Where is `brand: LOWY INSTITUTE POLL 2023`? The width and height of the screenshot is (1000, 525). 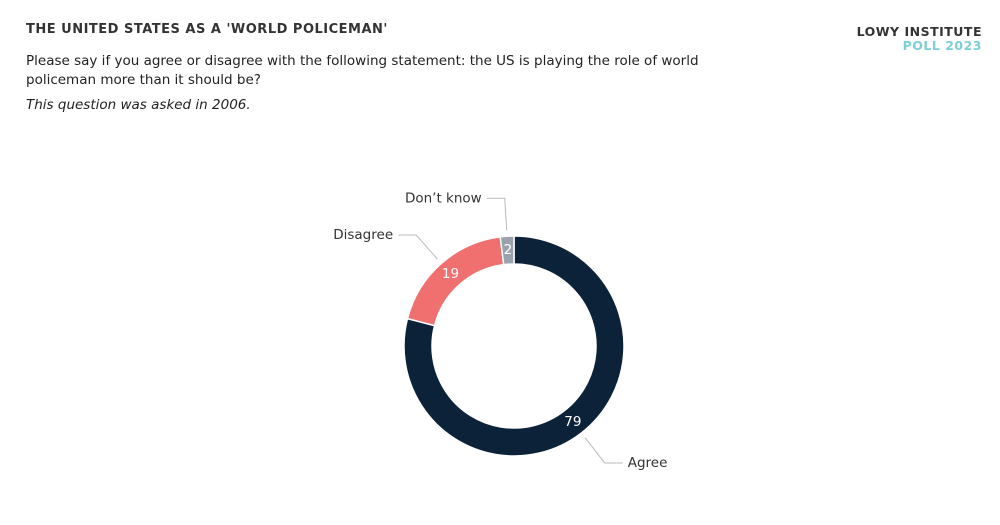
brand: LOWY INSTITUTE POLL 2023 is located at coordinates (919, 39).